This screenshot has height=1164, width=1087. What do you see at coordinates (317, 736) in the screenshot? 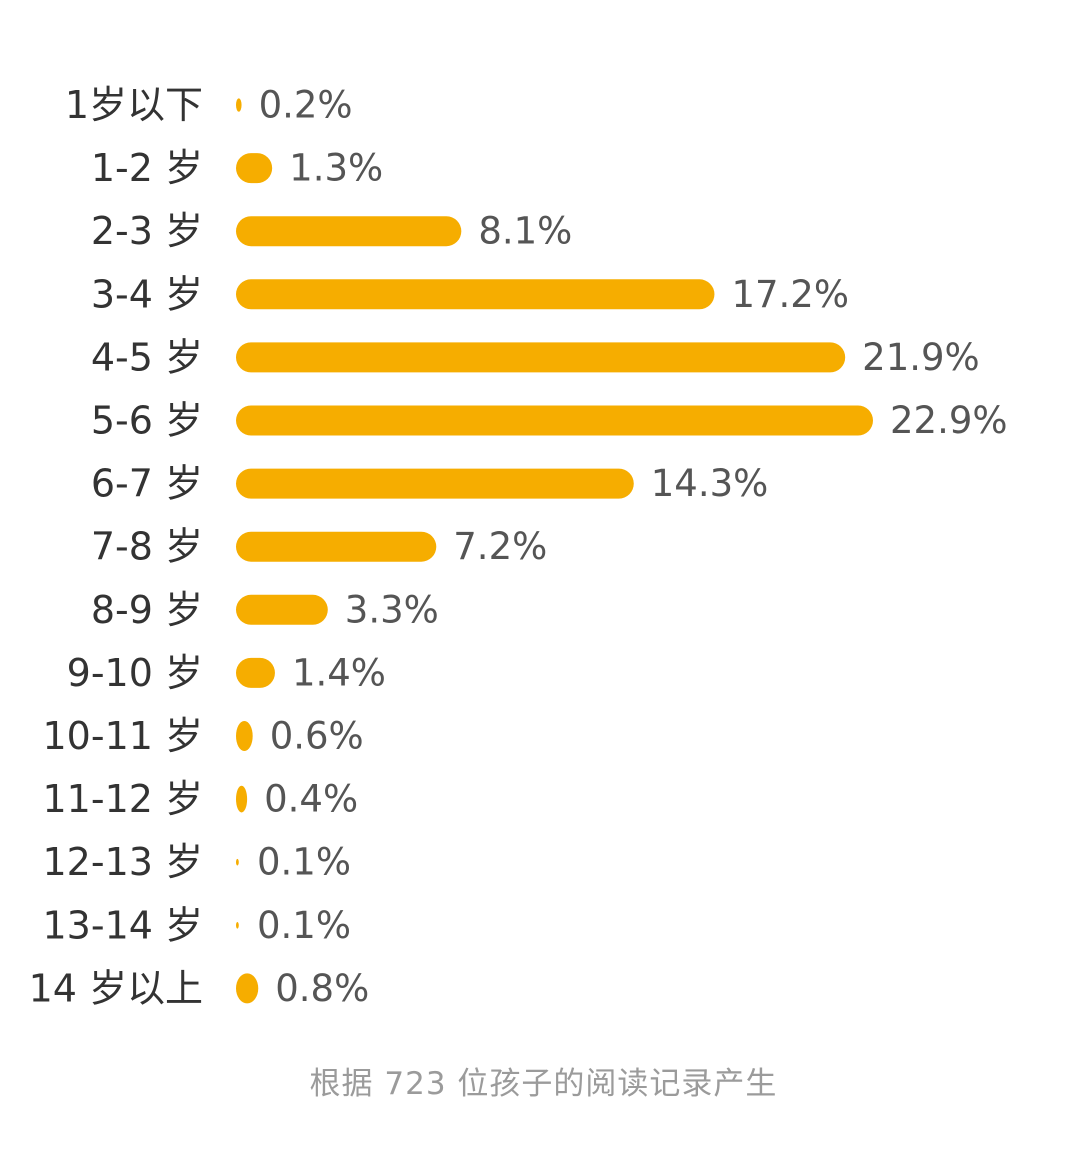
I see `value-label: 0.6%` at bounding box center [317, 736].